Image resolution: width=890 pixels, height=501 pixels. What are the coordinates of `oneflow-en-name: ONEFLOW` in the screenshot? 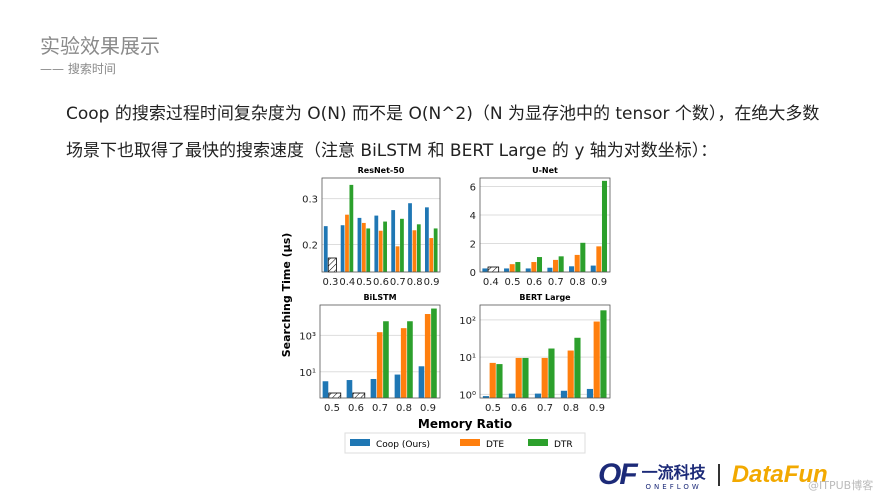 It's located at (673, 487).